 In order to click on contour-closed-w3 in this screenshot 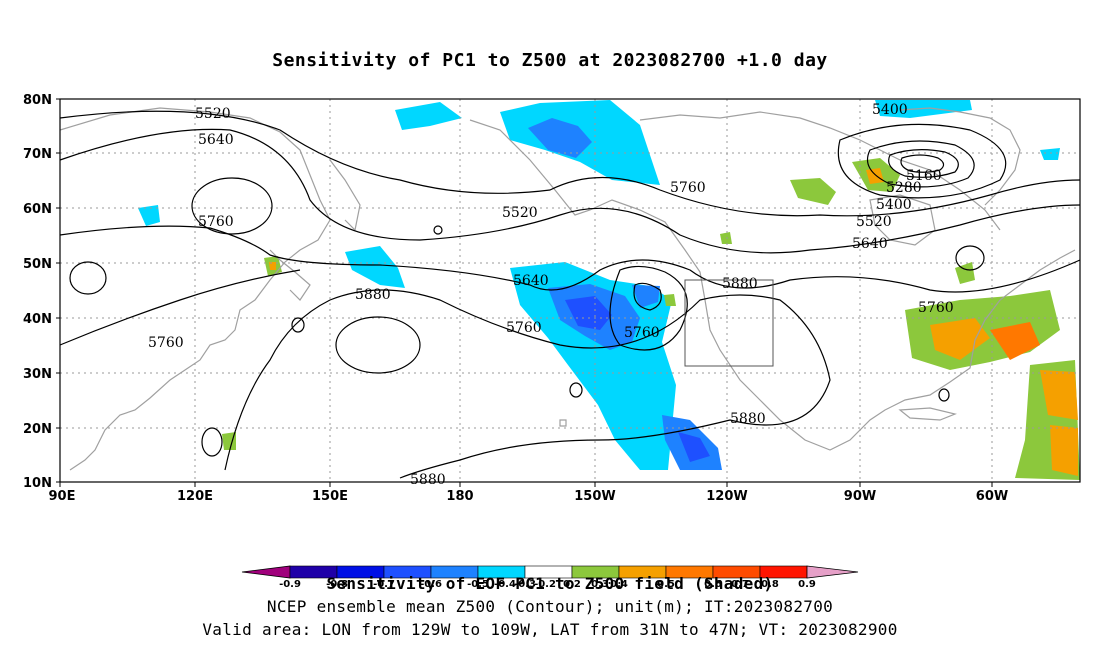, I will do `click(378, 345)`.